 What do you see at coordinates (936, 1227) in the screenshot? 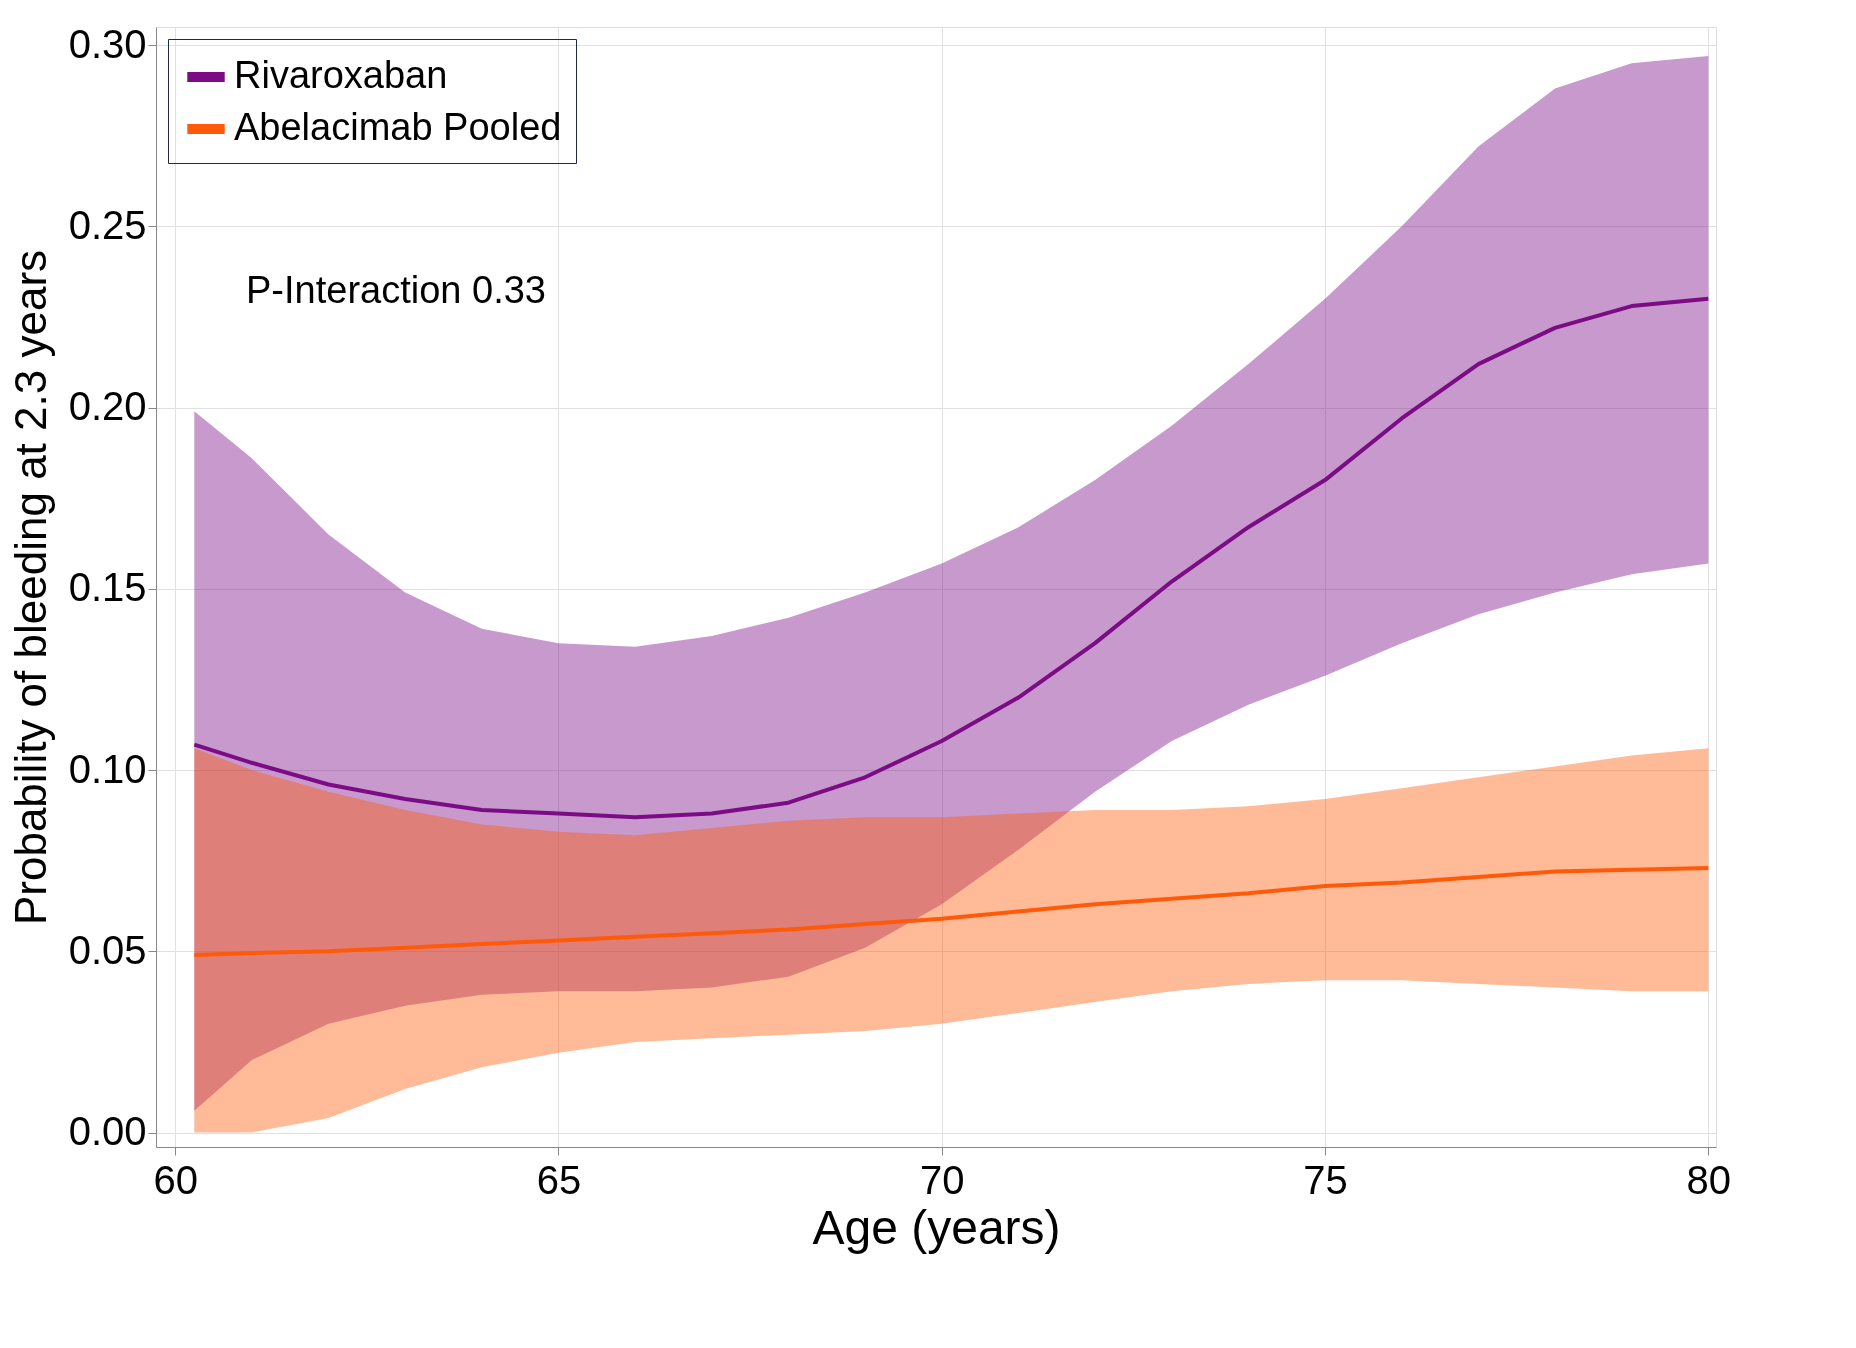
I see `x-axis-title: Age (years)` at bounding box center [936, 1227].